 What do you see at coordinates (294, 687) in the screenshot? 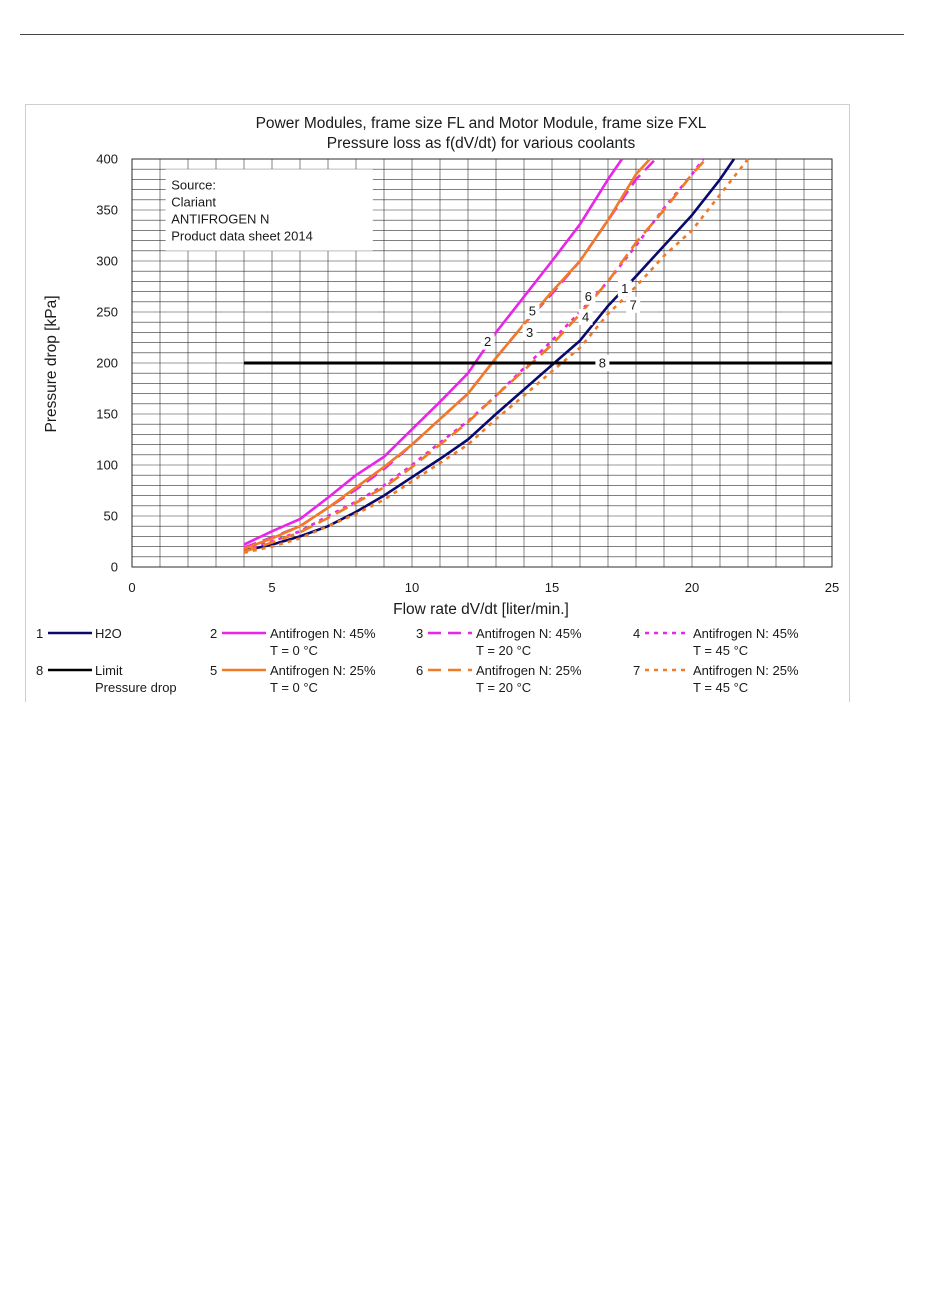
I see `legend-sublabel-5: T = 0 °C` at bounding box center [294, 687].